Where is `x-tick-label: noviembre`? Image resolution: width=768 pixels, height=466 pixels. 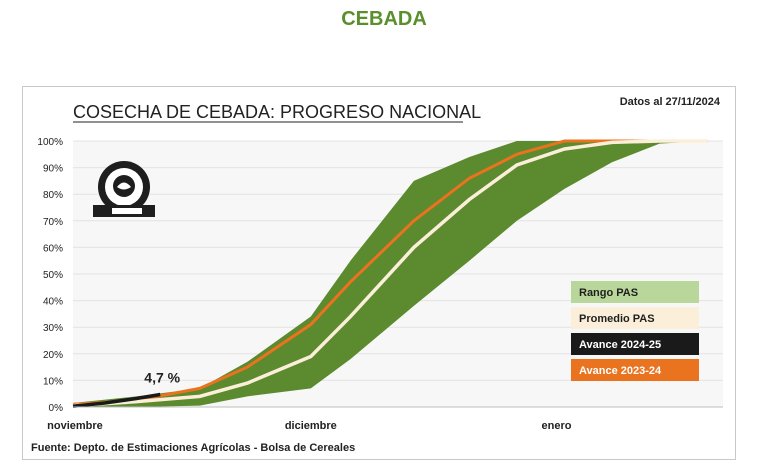
x-tick-label: noviembre is located at coordinates (75, 426).